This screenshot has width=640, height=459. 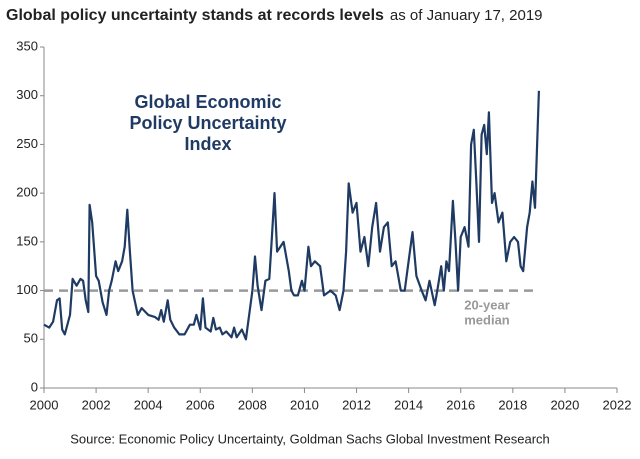 What do you see at coordinates (148, 404) in the screenshot?
I see `x-tick-label: 2004` at bounding box center [148, 404].